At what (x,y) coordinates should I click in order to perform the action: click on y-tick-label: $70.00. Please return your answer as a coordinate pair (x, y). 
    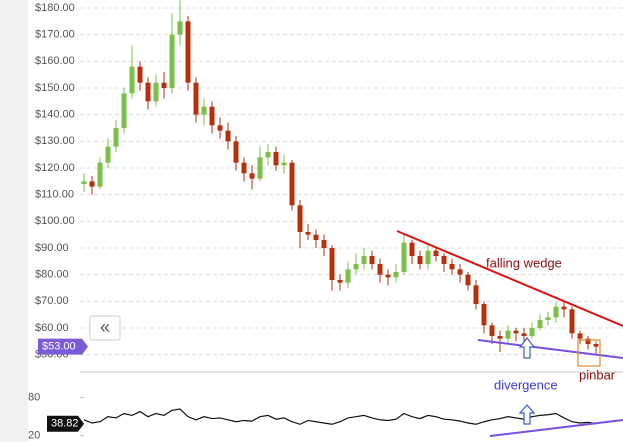
    Looking at the image, I should click on (52, 301).